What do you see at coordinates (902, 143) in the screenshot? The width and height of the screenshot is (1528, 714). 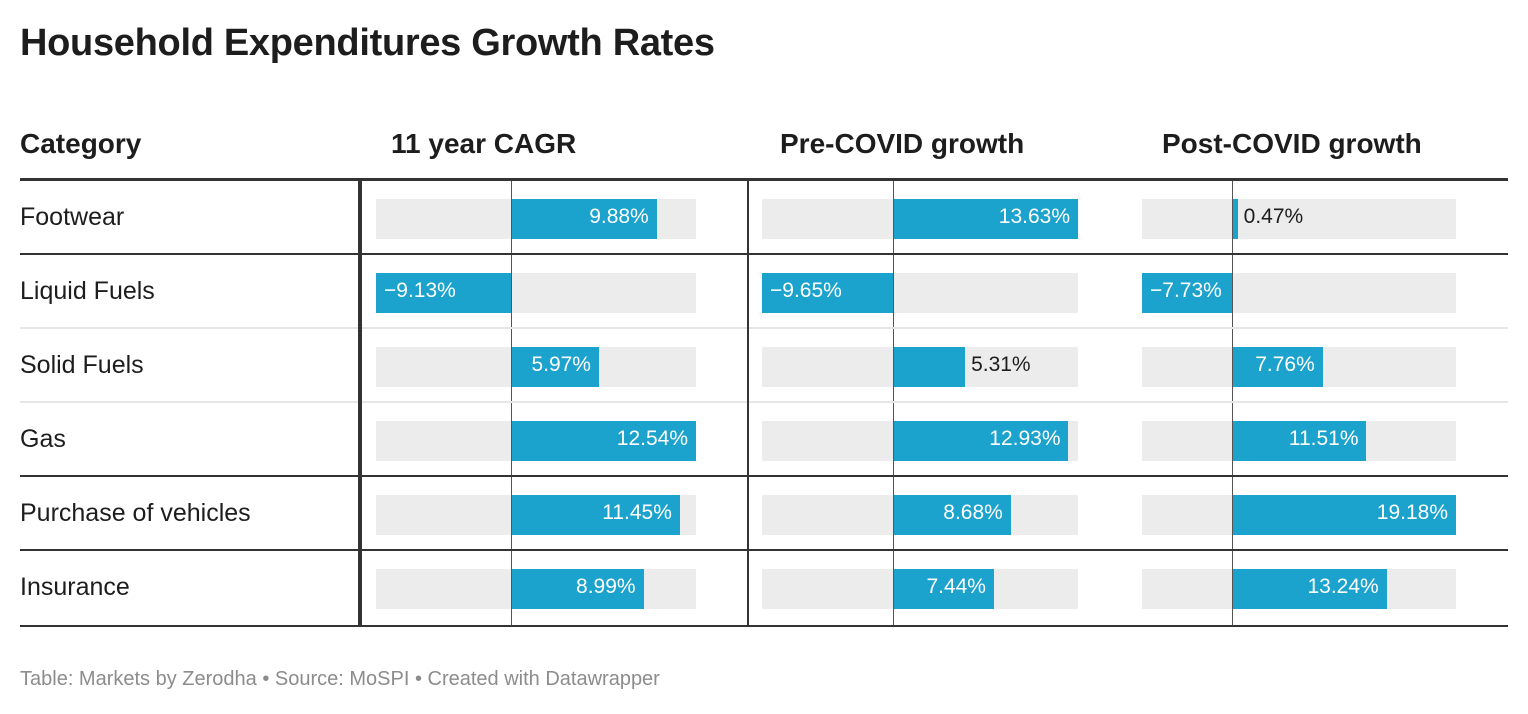 I see `header-pre-covid: Pre-COVID growth` at bounding box center [902, 143].